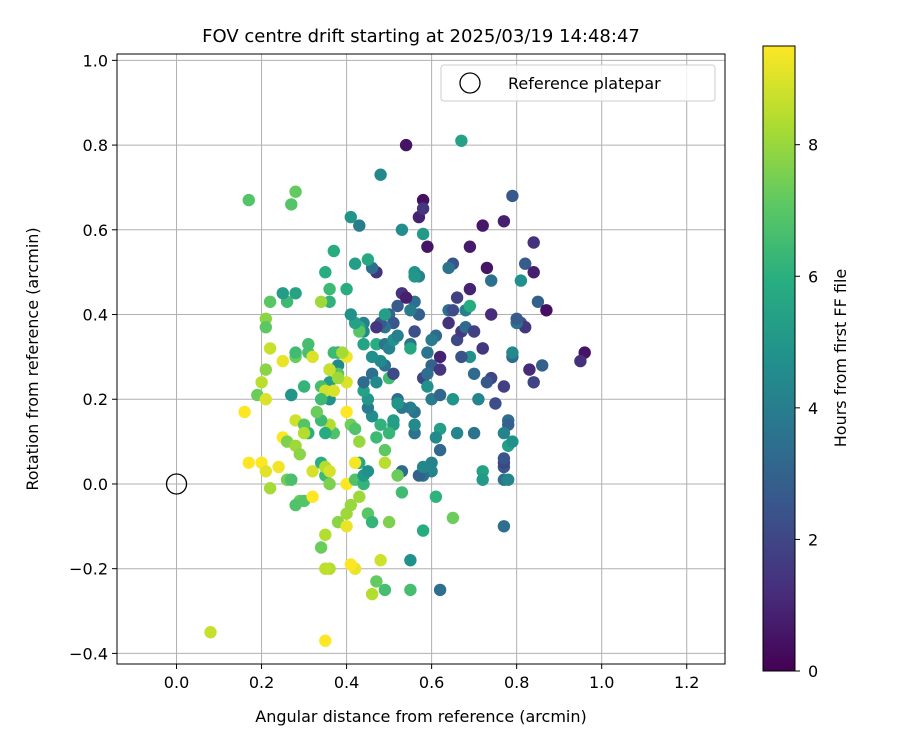 This screenshot has width=900, height=750. I want to click on y-tick-label: 0.0, so click(95, 484).